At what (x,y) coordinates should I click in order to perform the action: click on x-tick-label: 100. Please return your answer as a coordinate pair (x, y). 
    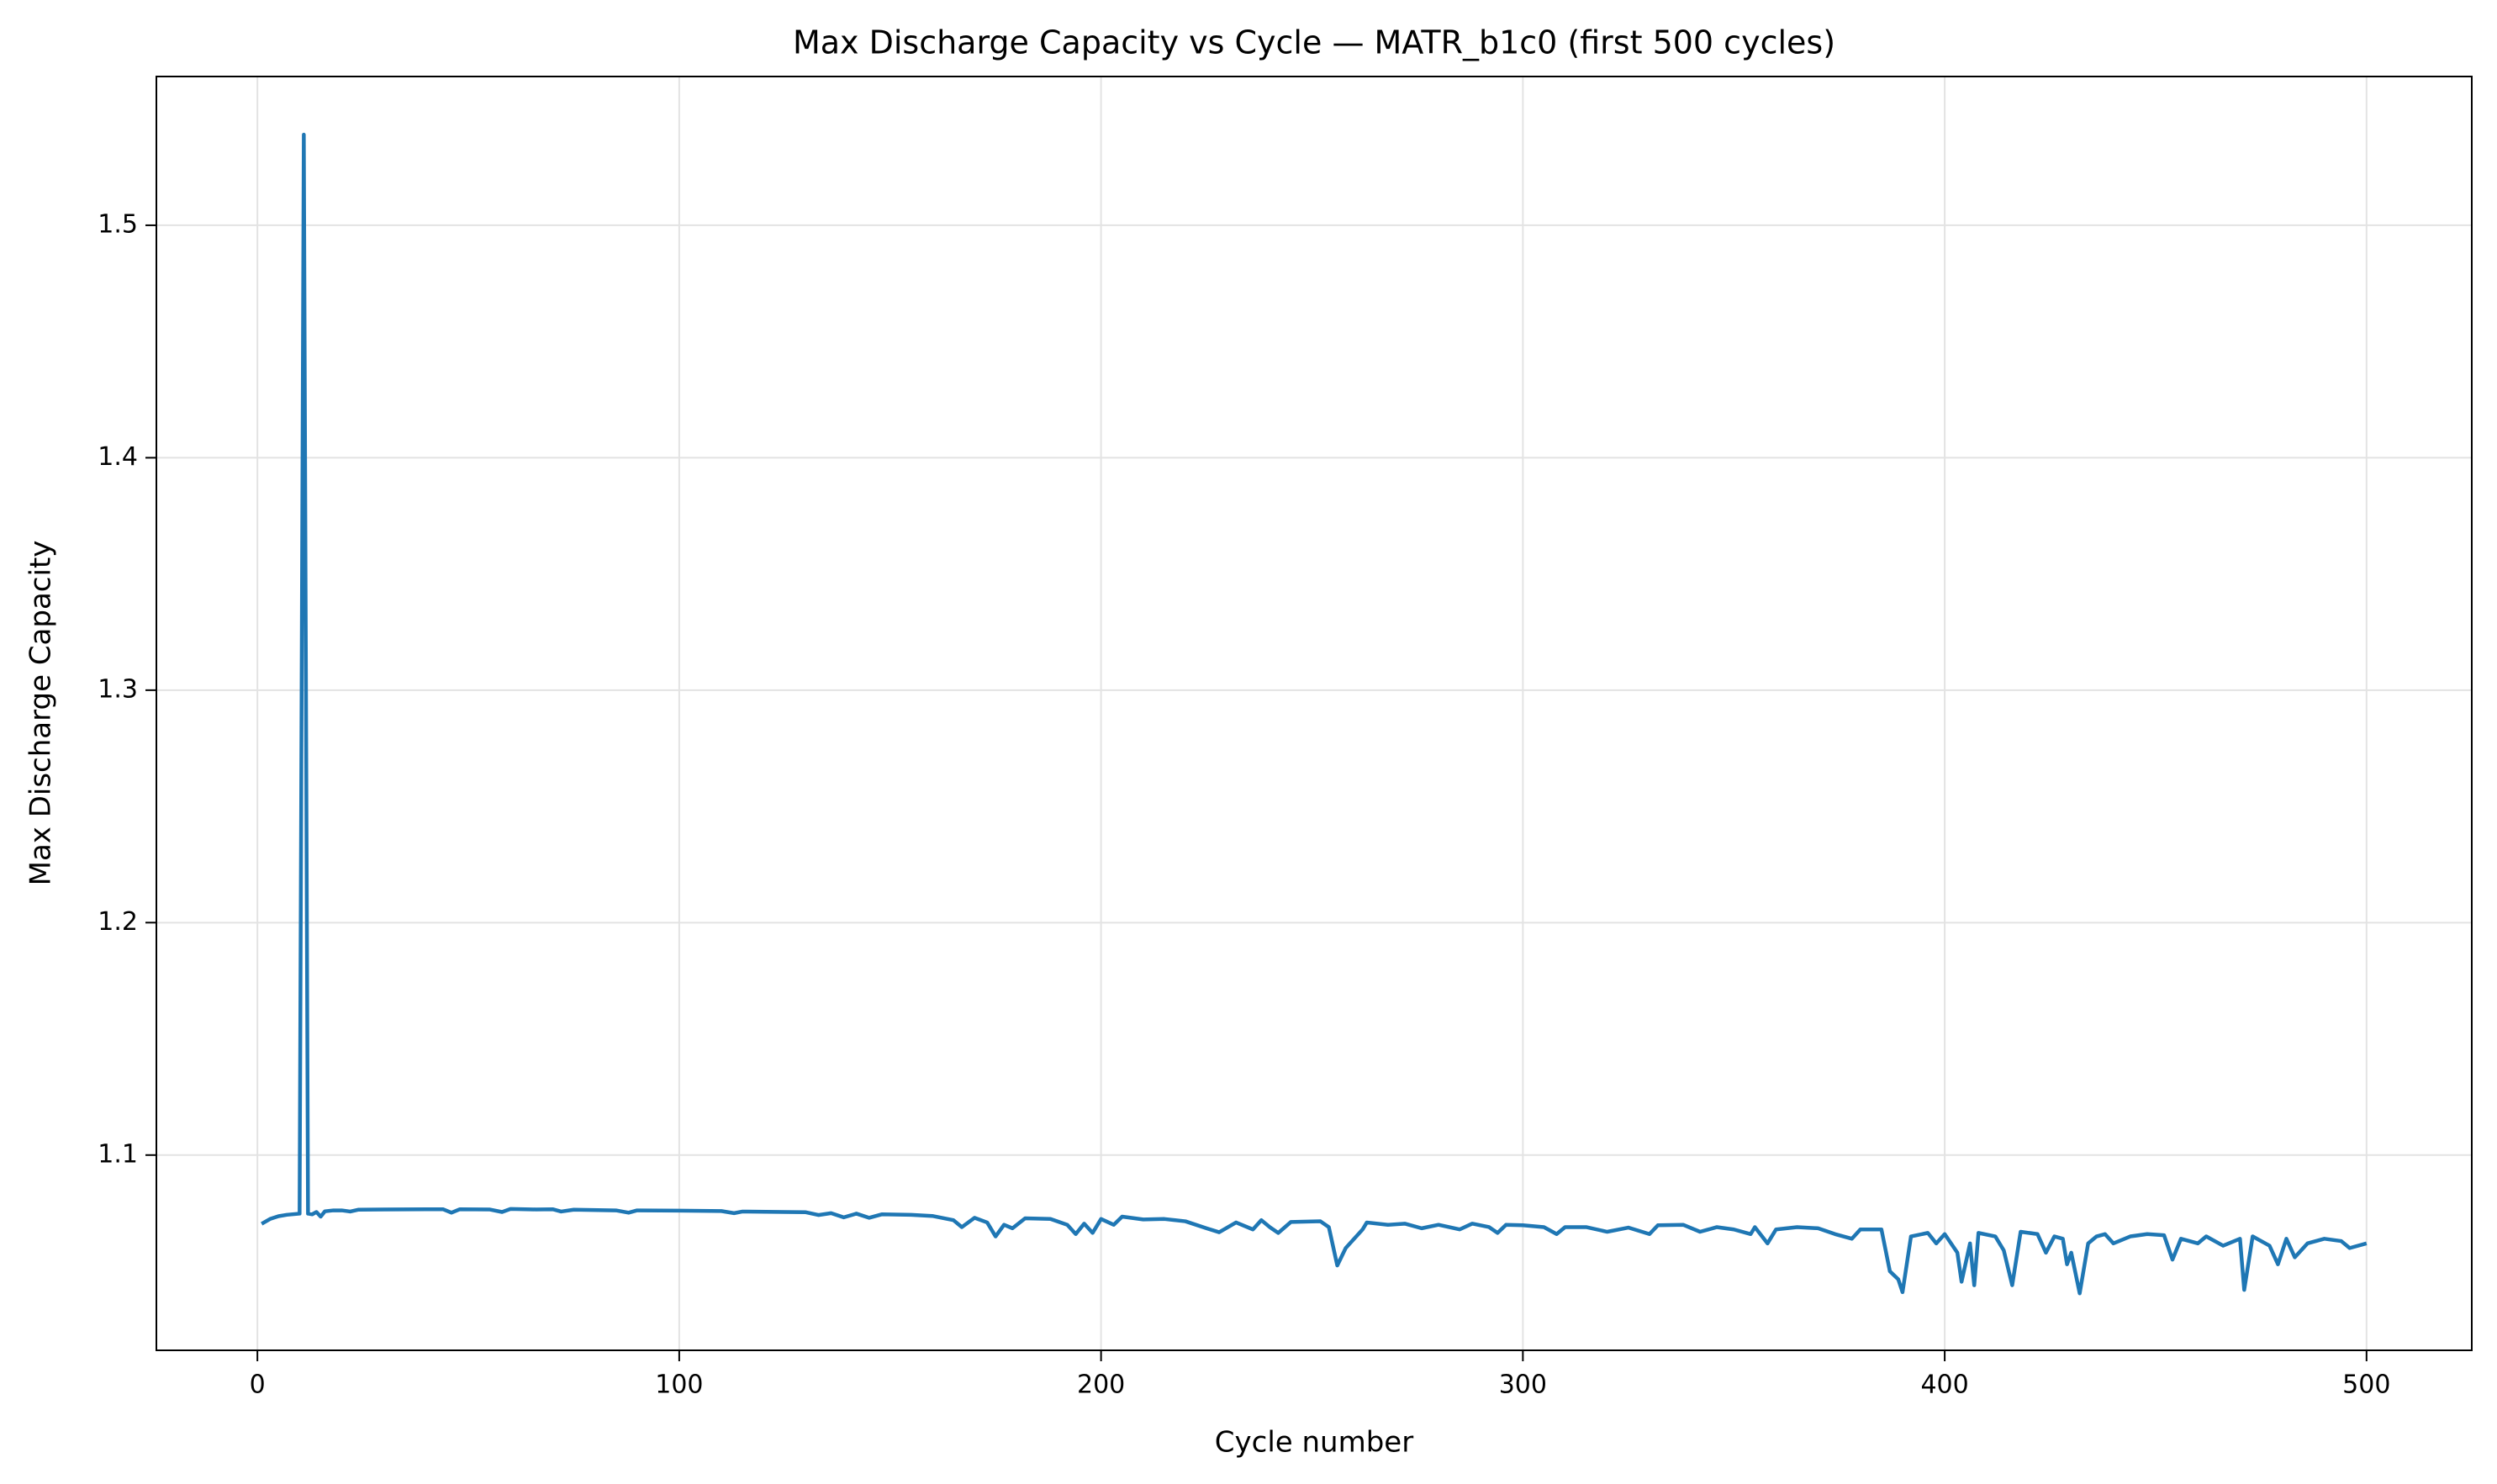
    Looking at the image, I should click on (679, 1385).